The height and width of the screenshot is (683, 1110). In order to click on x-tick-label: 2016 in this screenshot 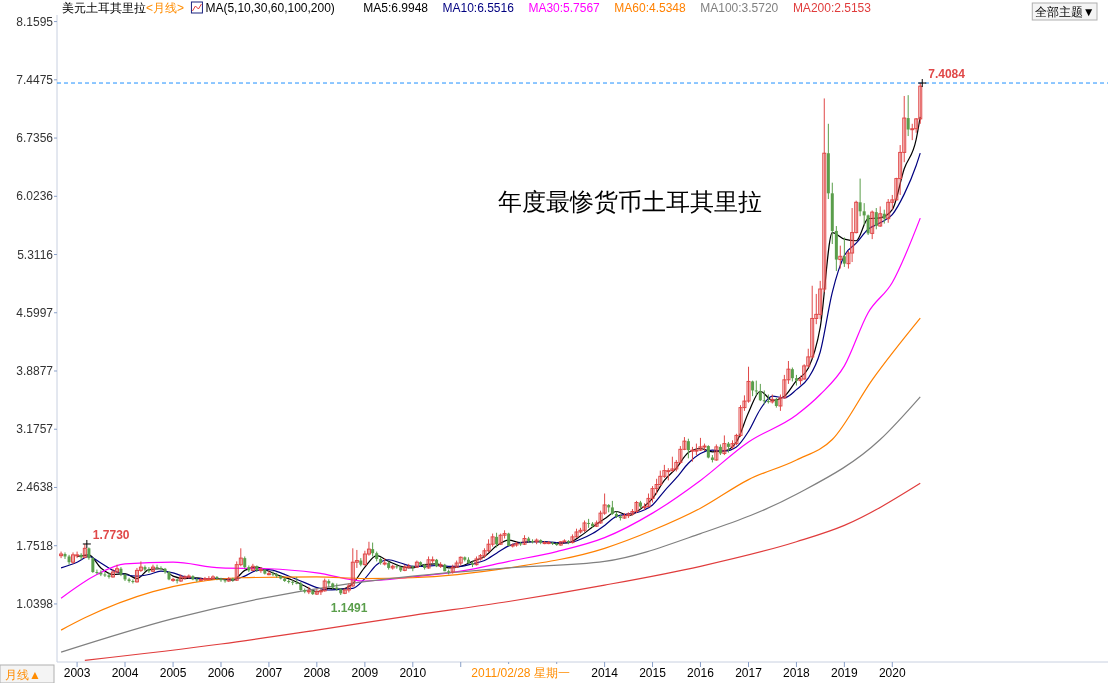, I will do `click(701, 673)`.